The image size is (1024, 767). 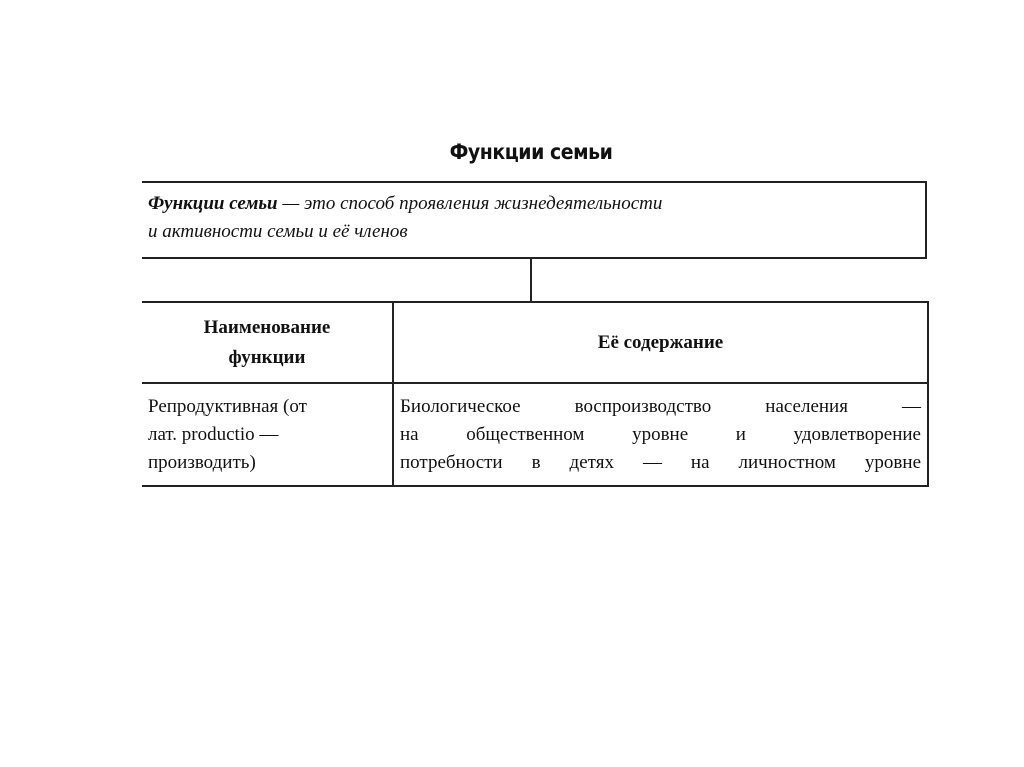 I want to click on page-title: Функции семьи, so click(x=531, y=152).